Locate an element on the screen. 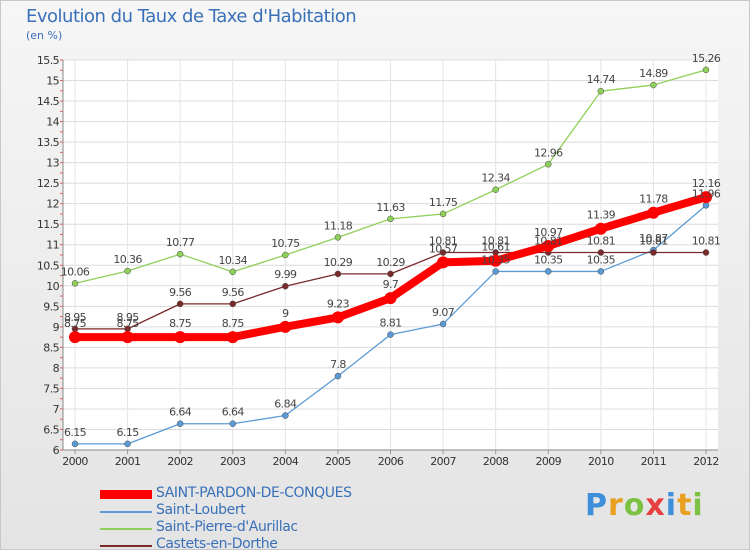 This screenshot has width=750, height=554. x-tick-label: 2006 is located at coordinates (391, 461).